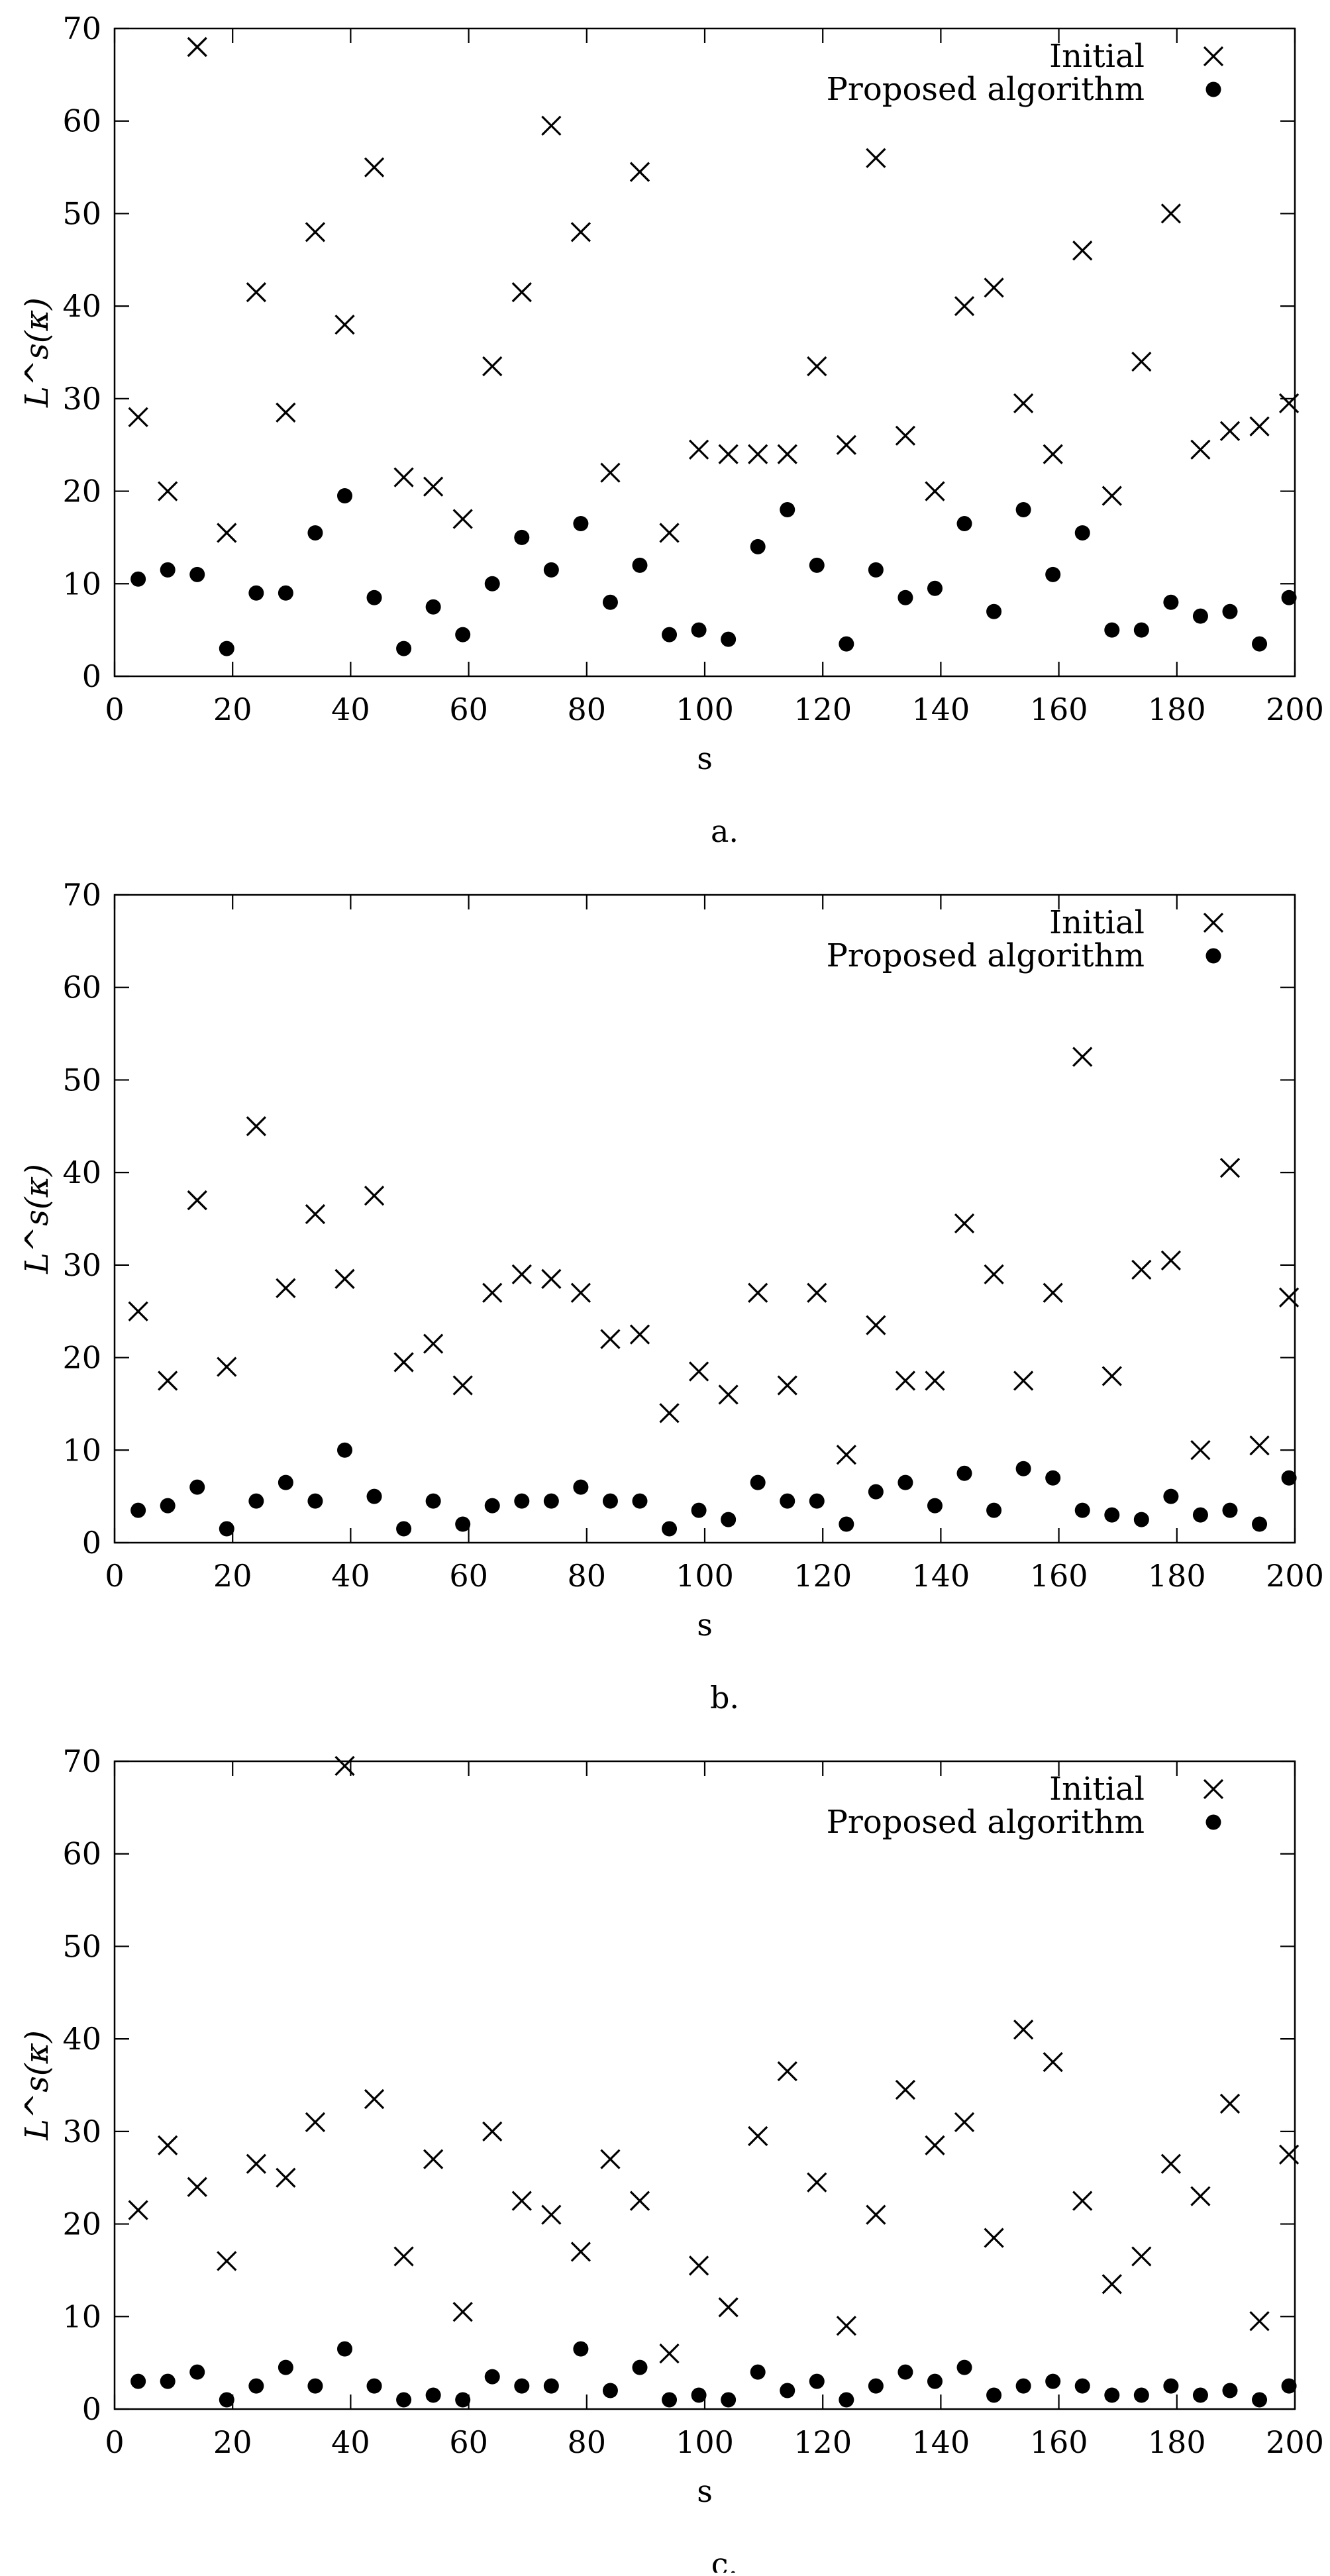 The width and height of the screenshot is (1330, 2576). What do you see at coordinates (1097, 1789) in the screenshot?
I see `legend-label: Initial` at bounding box center [1097, 1789].